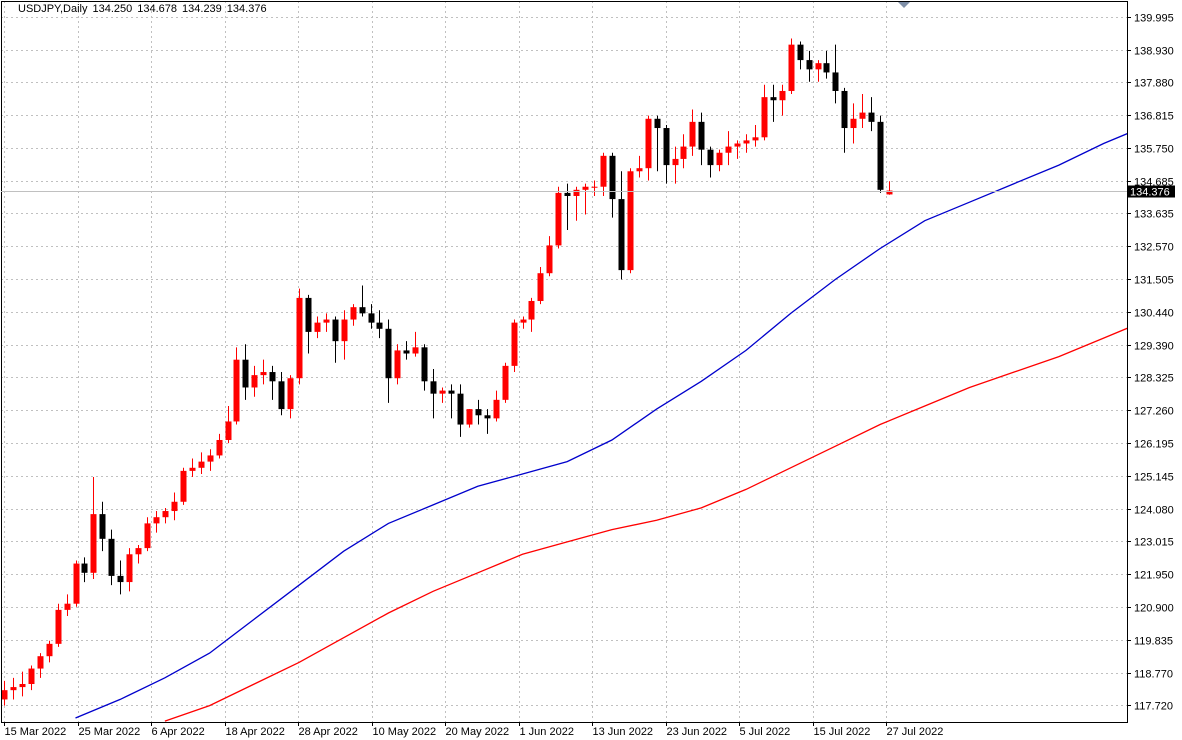 The height and width of the screenshot is (740, 1182). Describe the element at coordinates (697, 732) in the screenshot. I see `x-tick-label: 23 Jun 2022` at that location.